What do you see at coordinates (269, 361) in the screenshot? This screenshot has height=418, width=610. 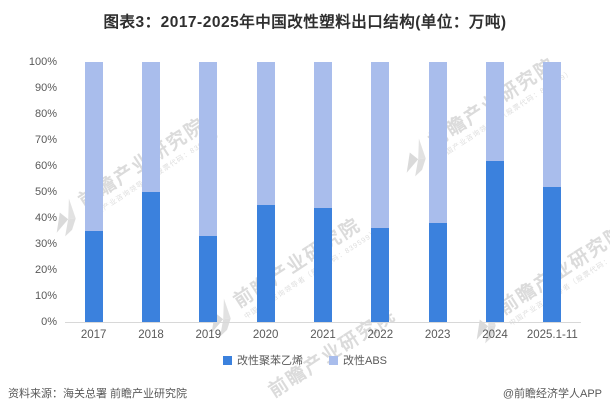 I see `legend-label: 改性聚苯乙烯` at bounding box center [269, 361].